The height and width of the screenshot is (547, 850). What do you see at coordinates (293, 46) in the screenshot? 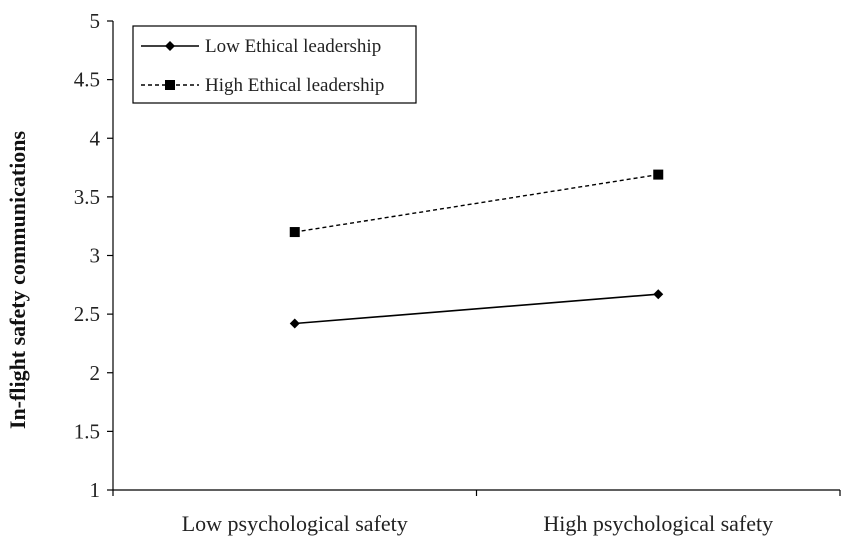
I see `legend-label-low: Low Ethical leadership` at bounding box center [293, 46].